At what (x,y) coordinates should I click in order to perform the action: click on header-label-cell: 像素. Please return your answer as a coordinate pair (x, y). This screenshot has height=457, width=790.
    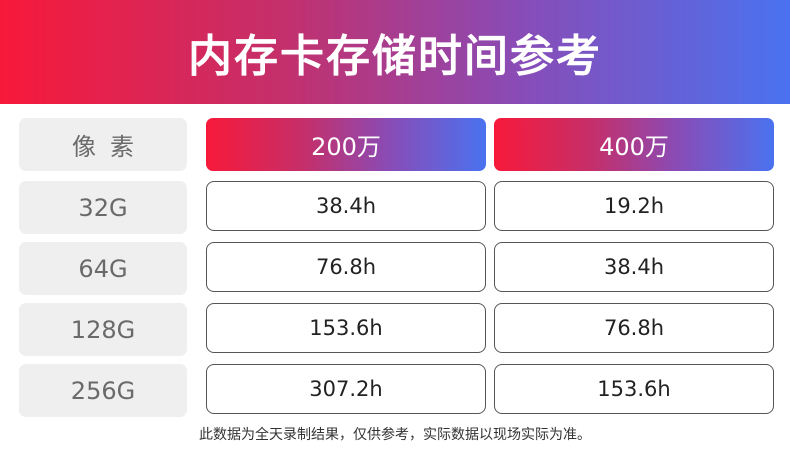
    Looking at the image, I should click on (103, 144).